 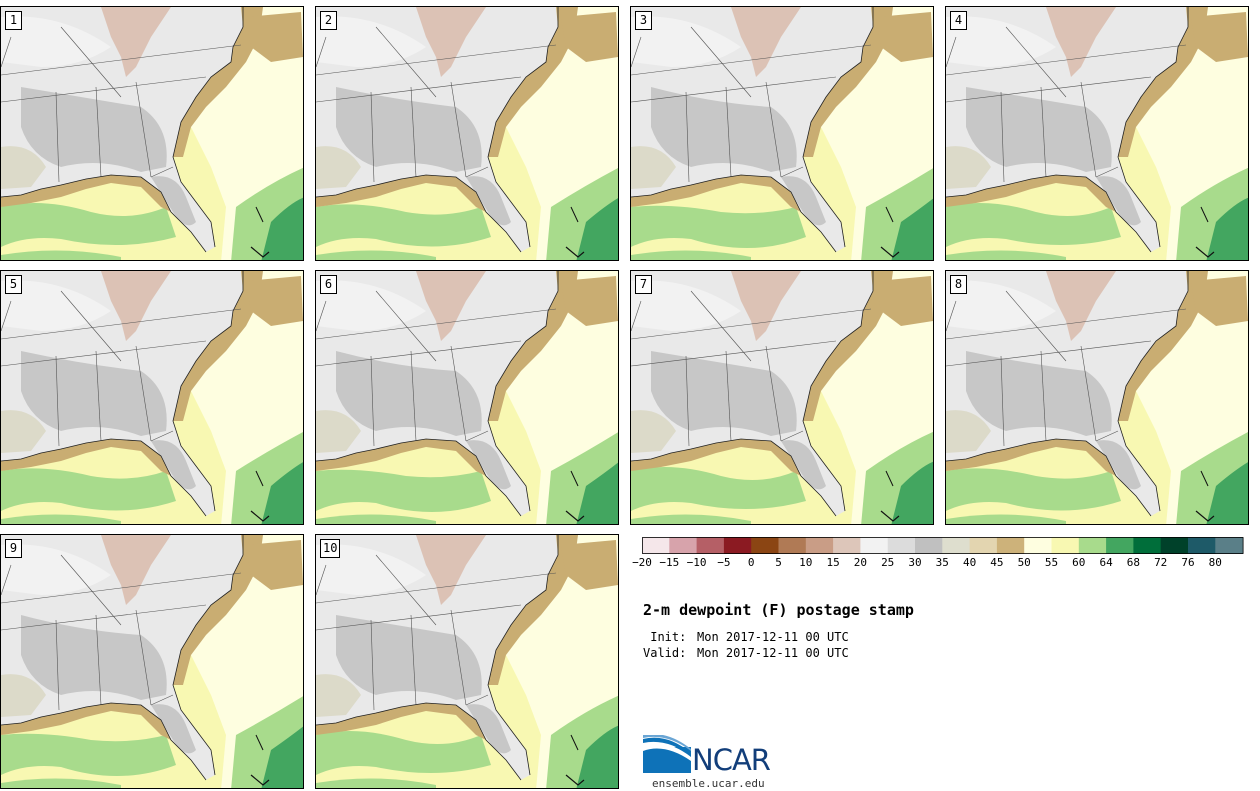 What do you see at coordinates (669, 562) in the screenshot?
I see `colorbar-tick-label: −15` at bounding box center [669, 562].